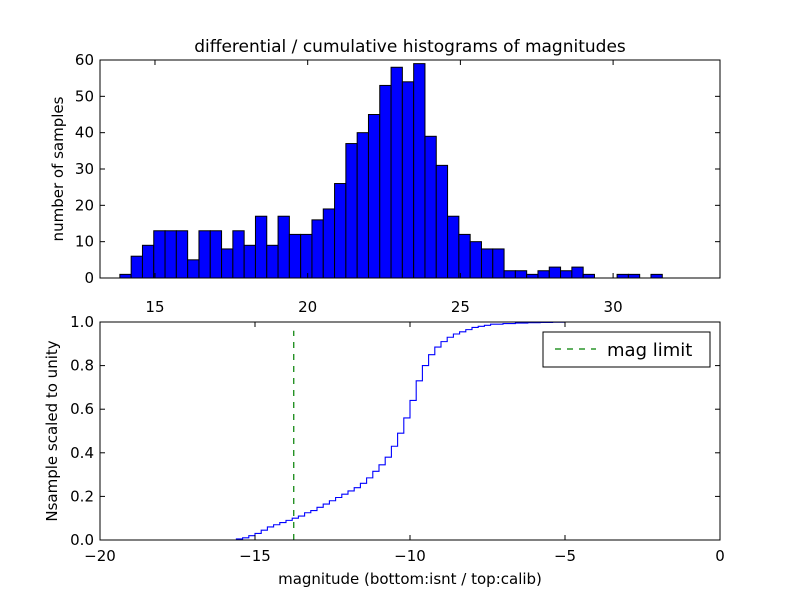 This screenshot has width=800, height=600. What do you see at coordinates (154, 307) in the screenshot?
I see `histogram-x-tick-label: 15` at bounding box center [154, 307].